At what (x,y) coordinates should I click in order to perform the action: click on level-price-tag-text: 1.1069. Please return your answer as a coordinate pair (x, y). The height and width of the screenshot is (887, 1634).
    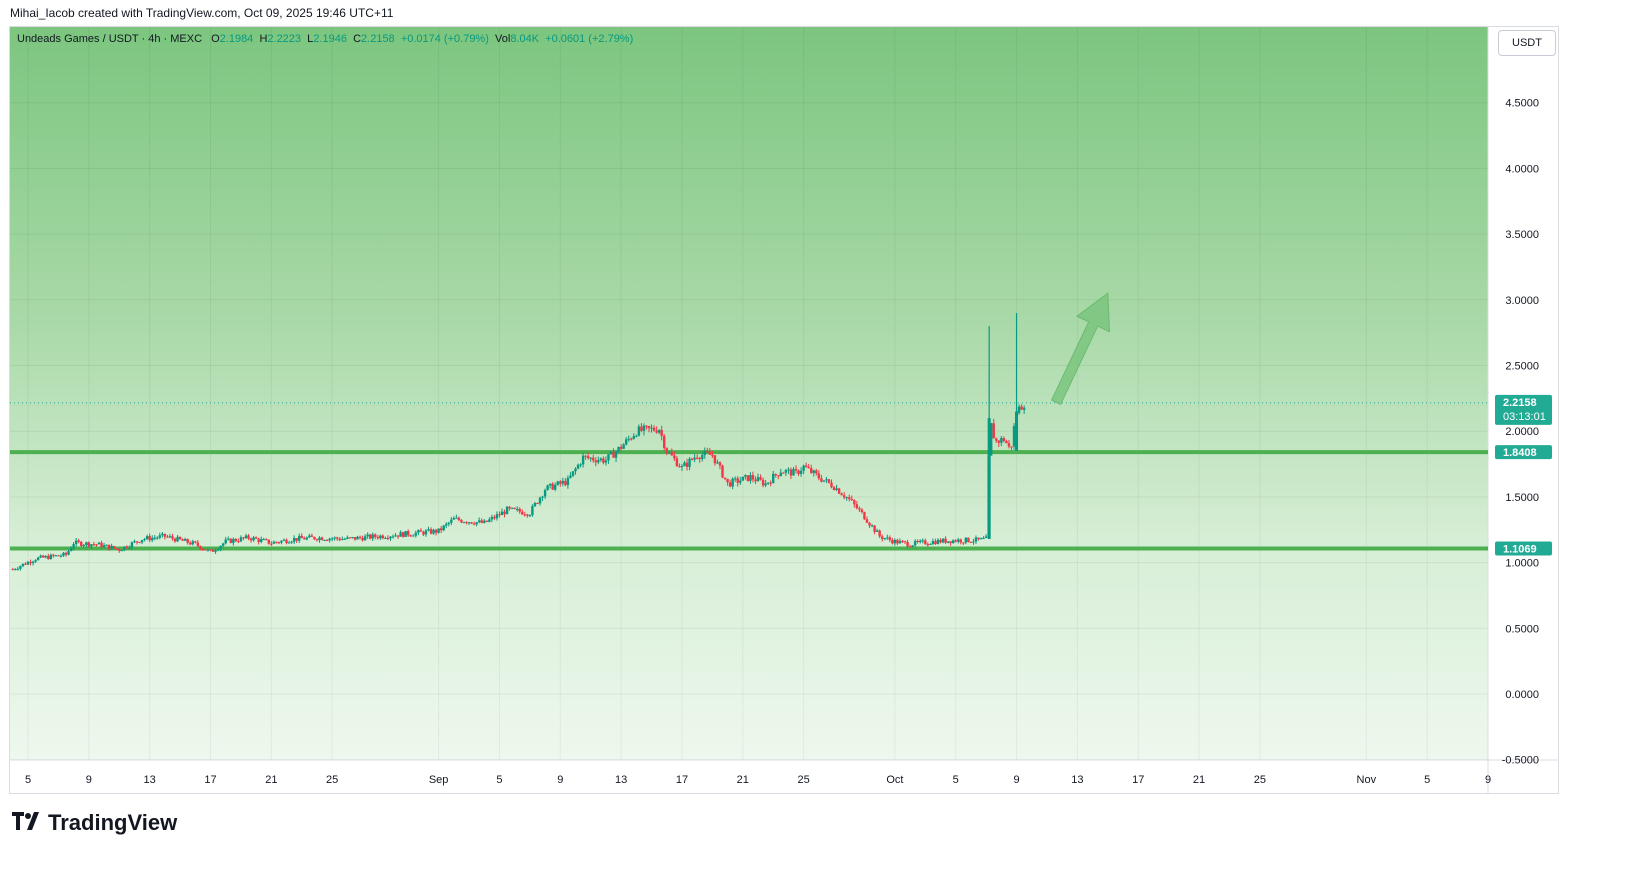
    Looking at the image, I should click on (1520, 550).